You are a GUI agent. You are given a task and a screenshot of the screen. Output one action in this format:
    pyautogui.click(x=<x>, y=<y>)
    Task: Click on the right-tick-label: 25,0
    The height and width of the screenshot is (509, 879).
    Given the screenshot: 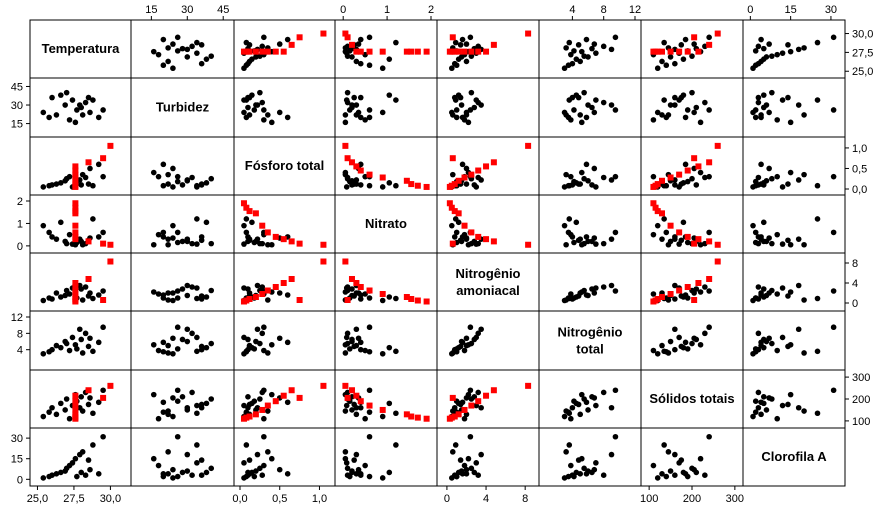 What is the action you would take?
    pyautogui.click(x=862, y=72)
    